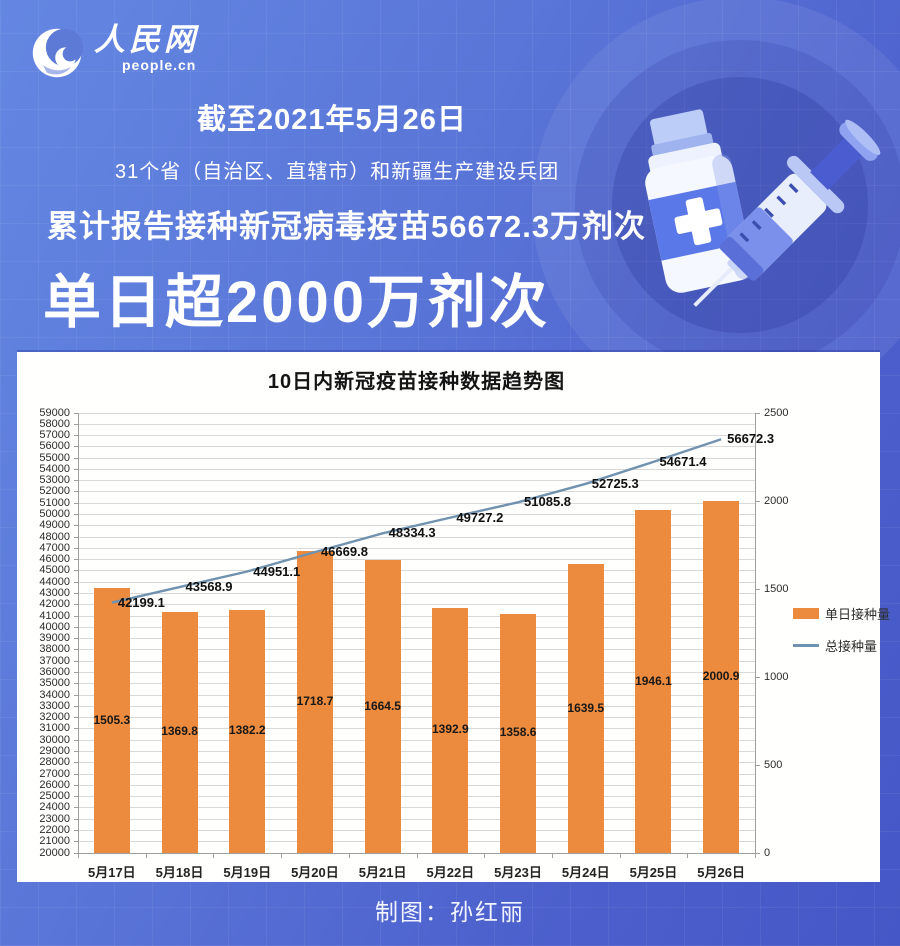  Describe the element at coordinates (787, 213) in the screenshot. I see `syringe-icon` at that location.